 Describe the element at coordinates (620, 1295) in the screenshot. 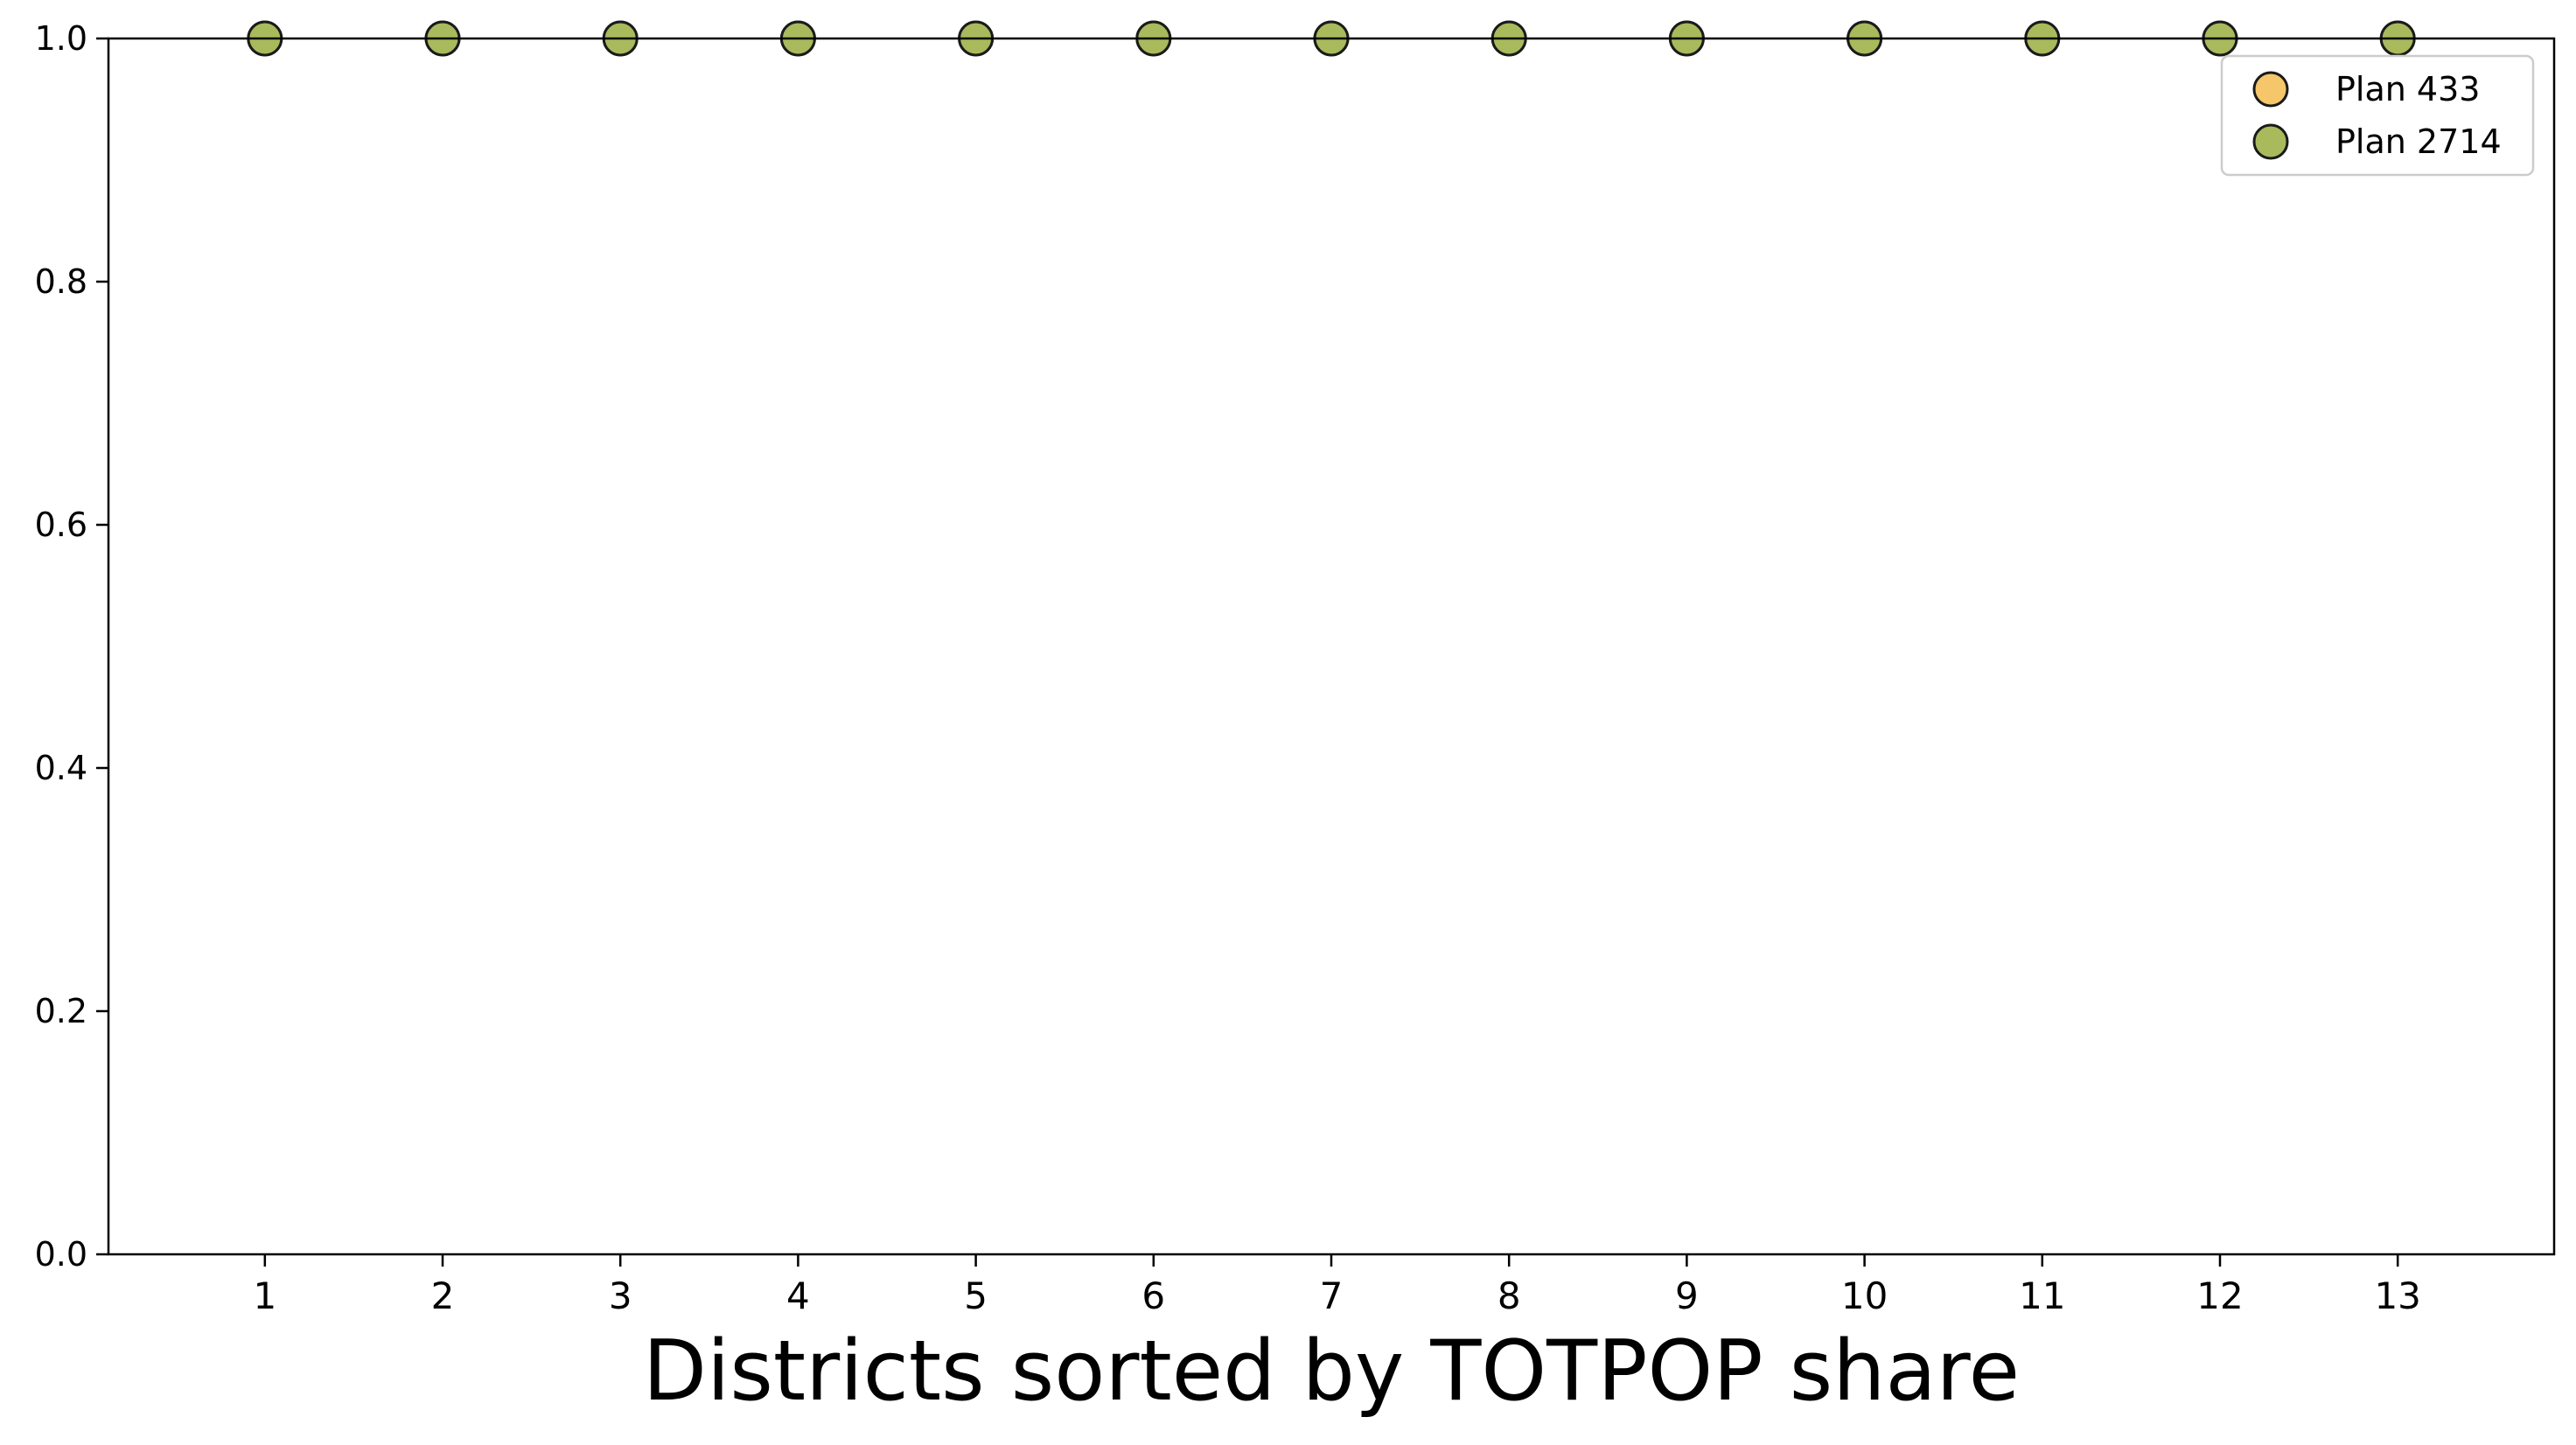

I see `x-tick-label: 3` at that location.